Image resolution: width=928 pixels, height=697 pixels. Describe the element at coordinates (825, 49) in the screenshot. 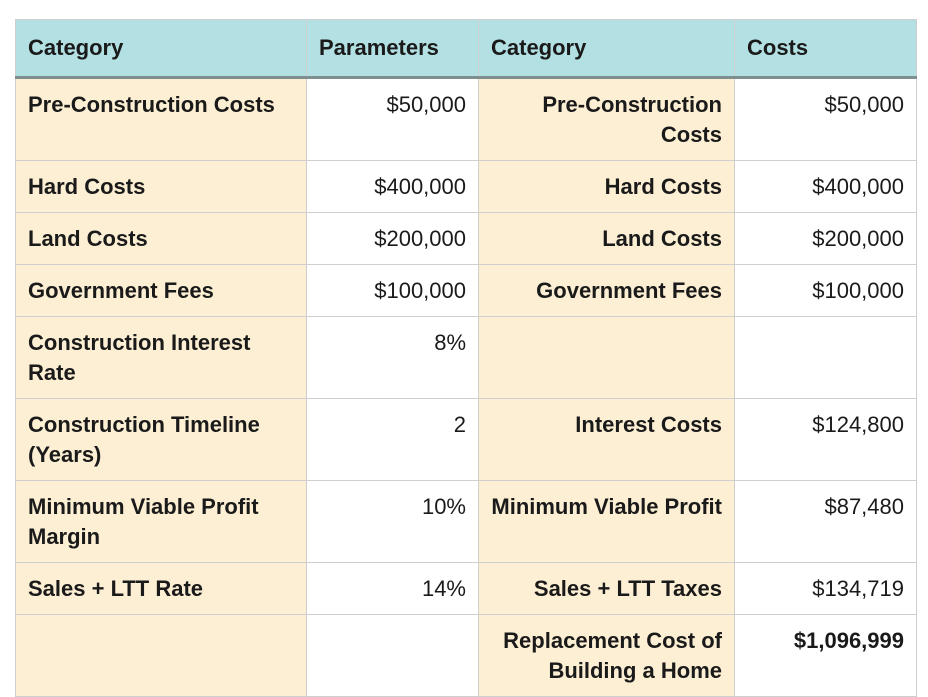

I see `header-costs: Costs` at that location.